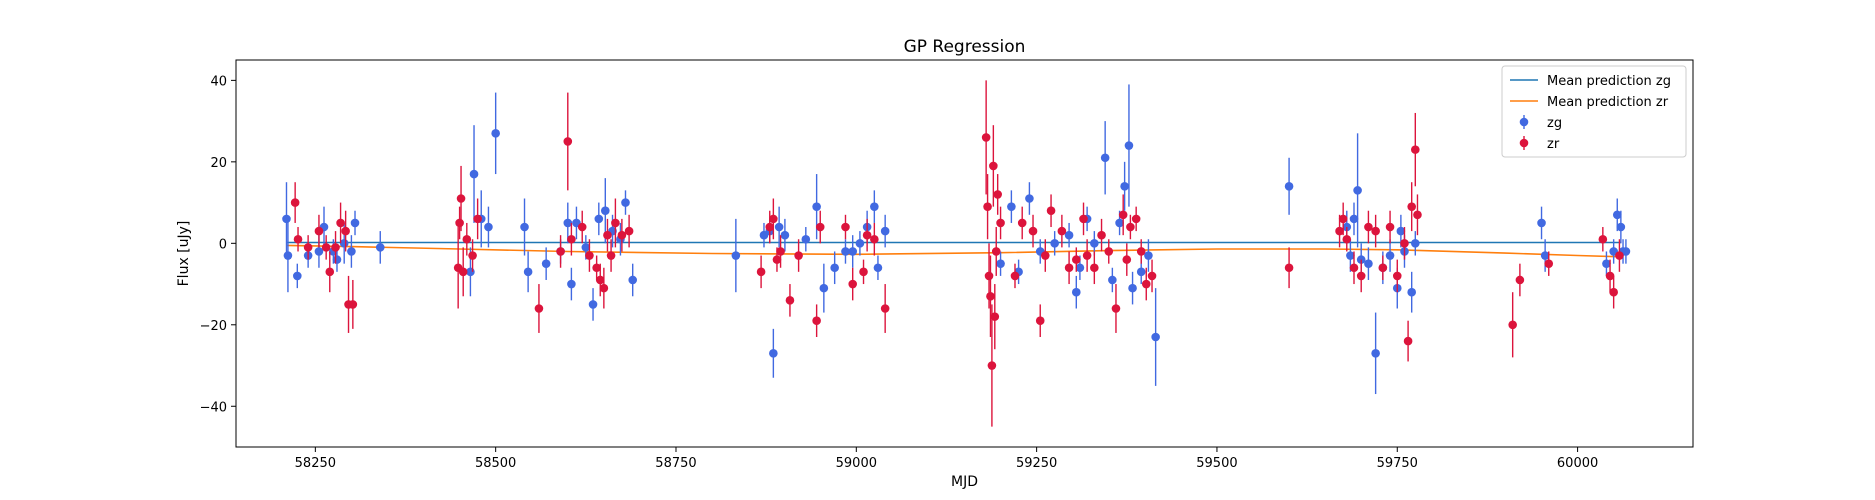 This screenshot has width=1875, height=500. What do you see at coordinates (213, 326) in the screenshot?
I see `y-tick-label: −20` at bounding box center [213, 326].